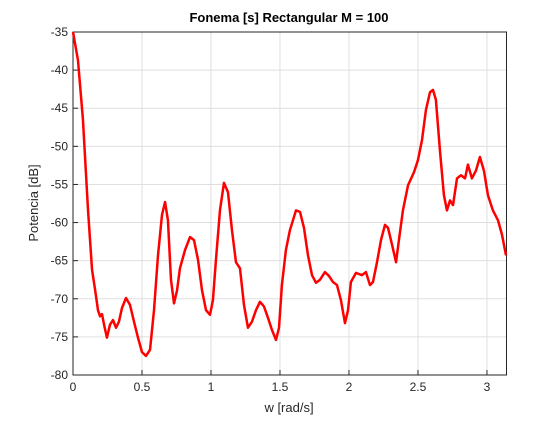 The height and width of the screenshot is (425, 560). Describe the element at coordinates (60, 375) in the screenshot. I see `y-tick-label: -80` at that location.